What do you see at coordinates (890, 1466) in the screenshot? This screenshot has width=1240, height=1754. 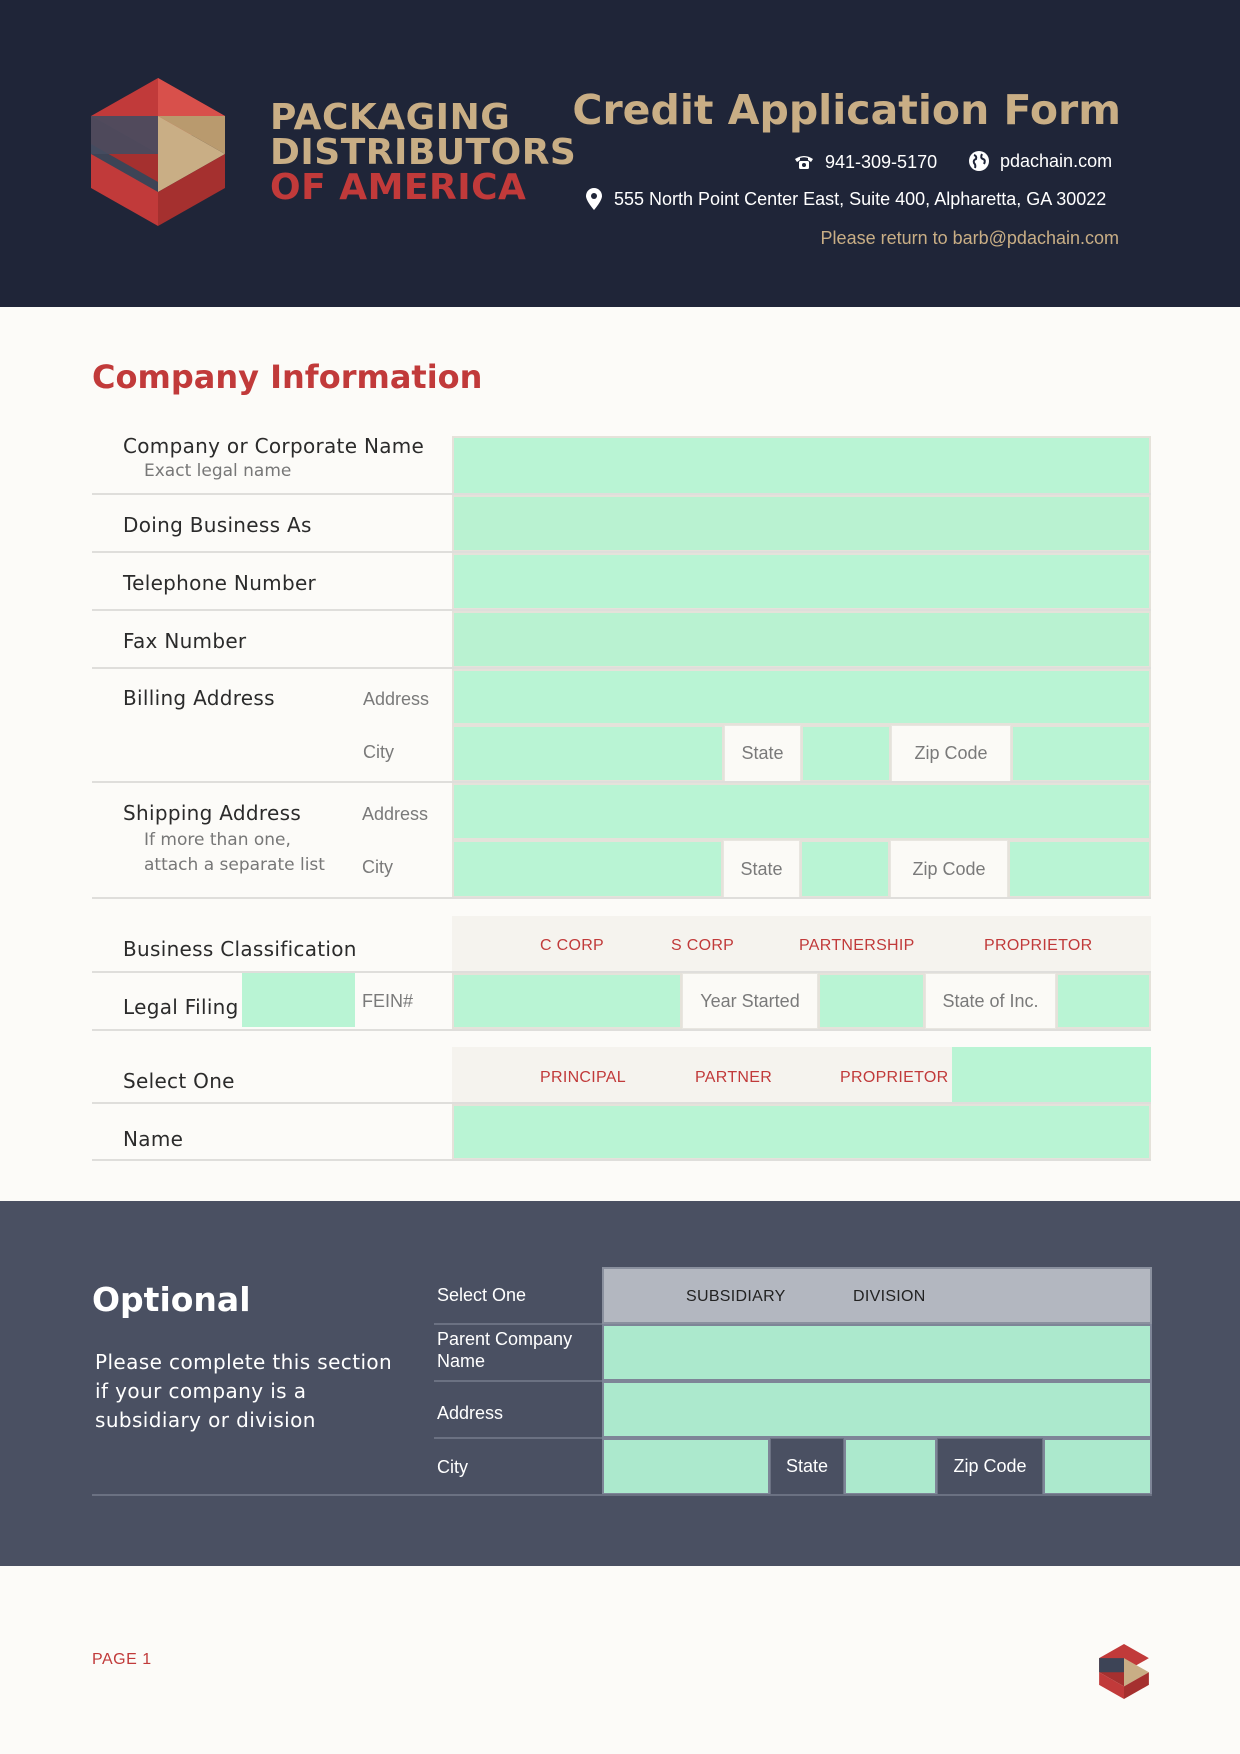 I see `optional-state-field` at bounding box center [890, 1466].